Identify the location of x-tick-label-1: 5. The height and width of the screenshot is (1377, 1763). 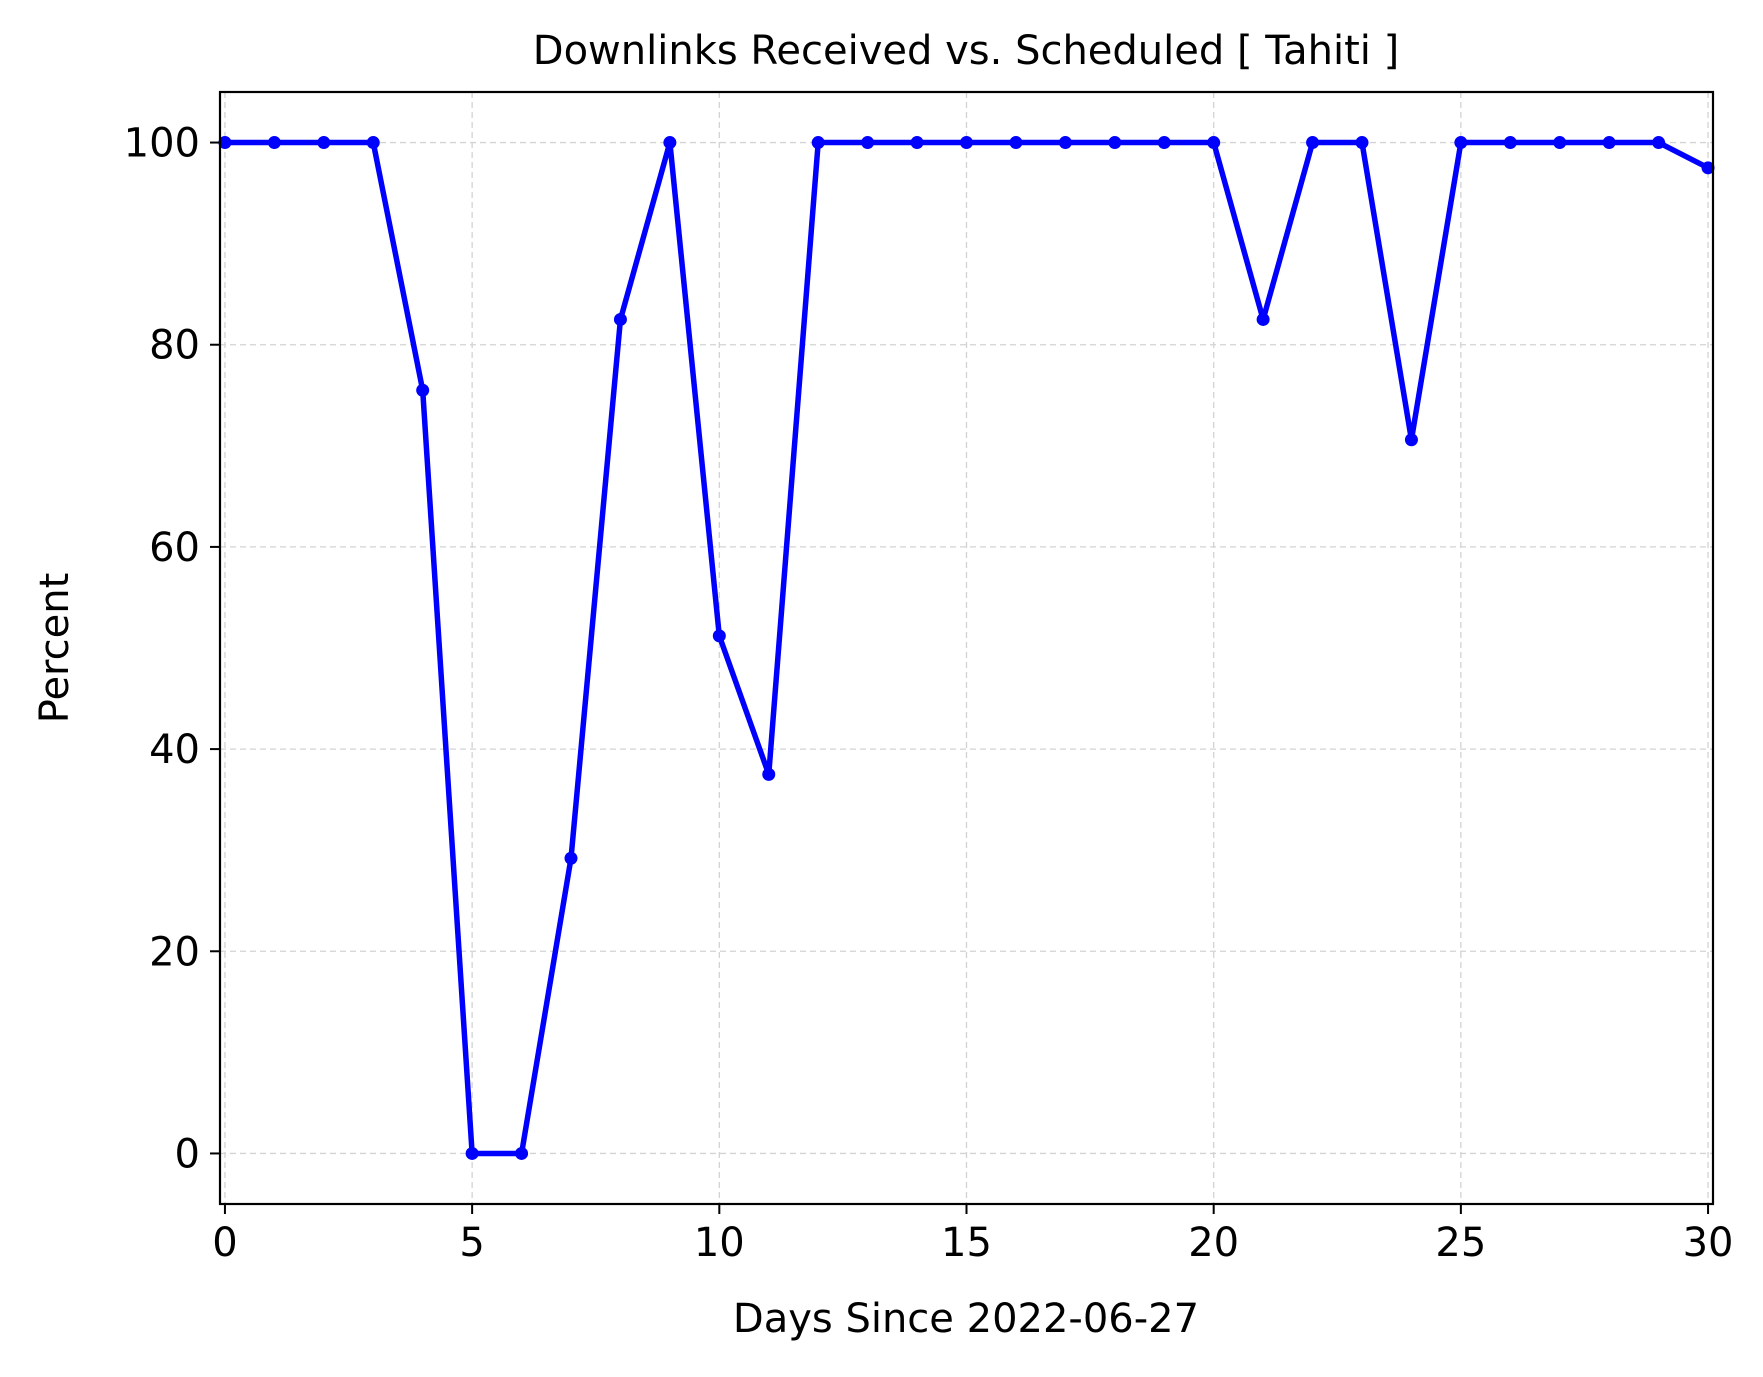
(471, 1243).